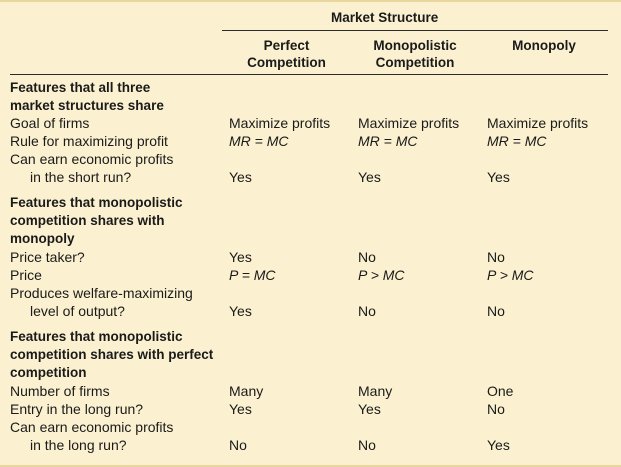  Describe the element at coordinates (500, 391) in the screenshot. I see `cell: One` at that location.